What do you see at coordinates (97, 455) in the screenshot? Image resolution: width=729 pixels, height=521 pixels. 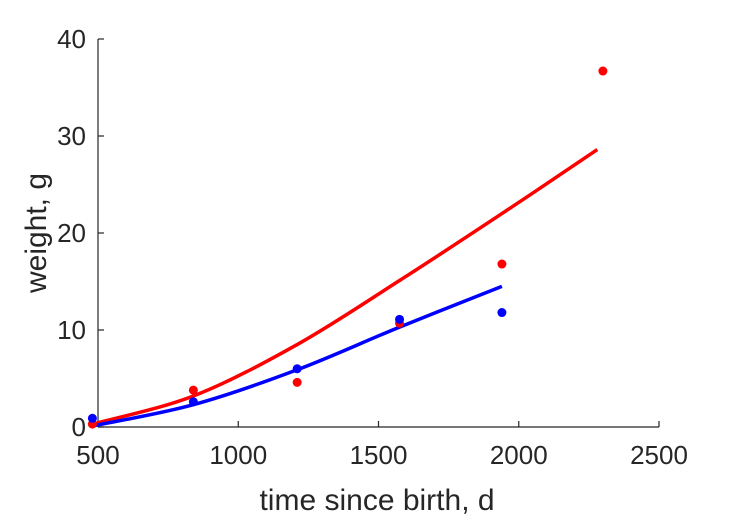 I see `x-tick-label: 500` at bounding box center [97, 455].